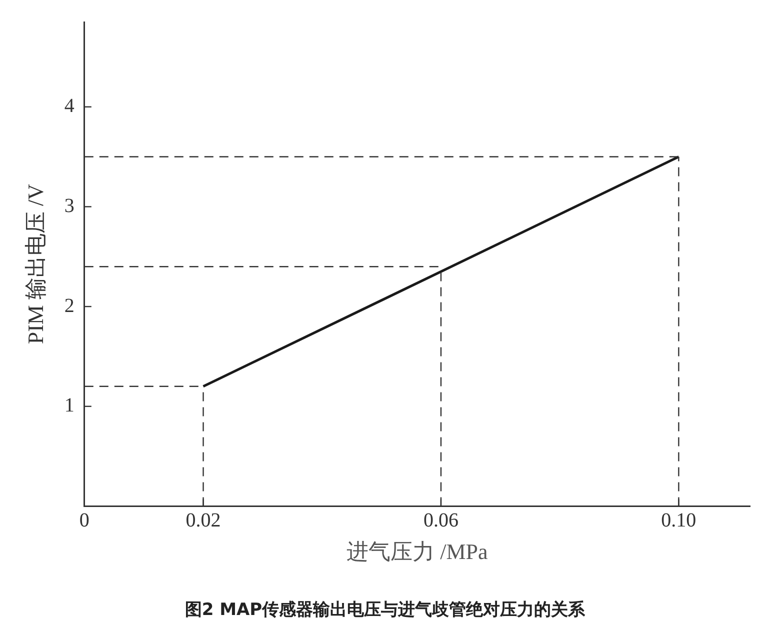  Describe the element at coordinates (69, 205) in the screenshot. I see `y-tick-label: 3` at that location.